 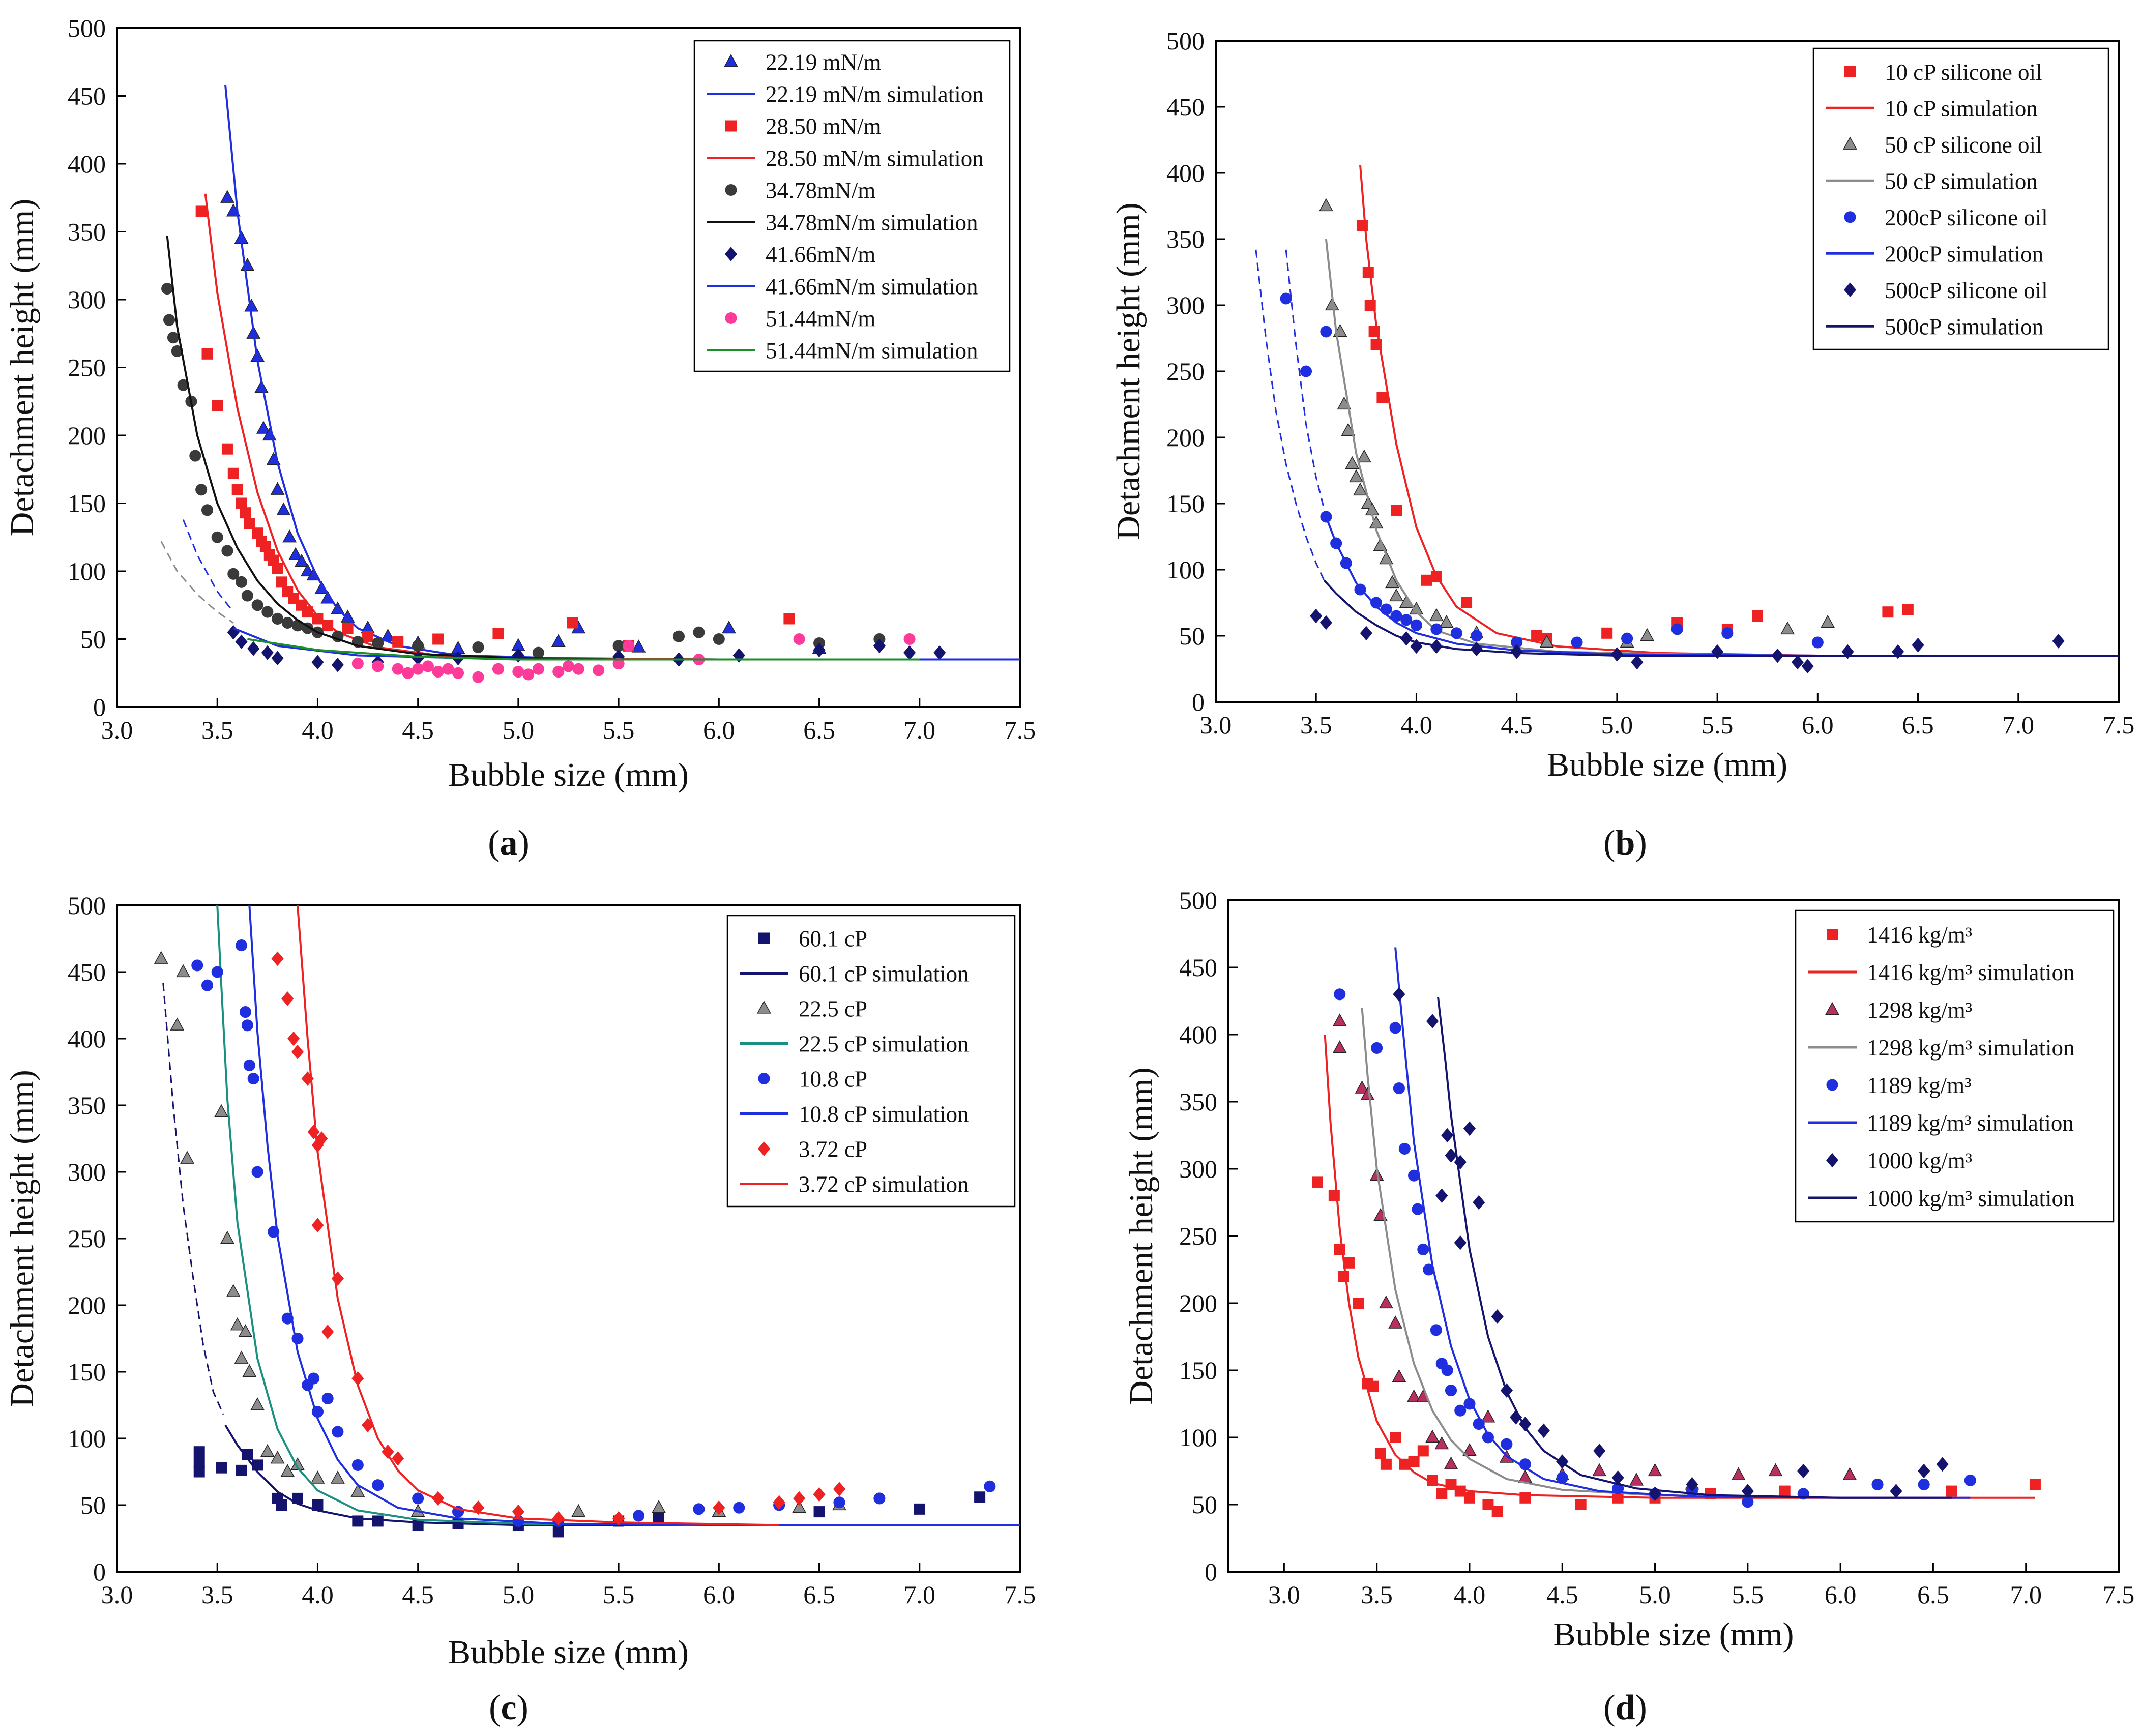 I want to click on x-tick-label: 5.5, so click(x=1748, y=1594).